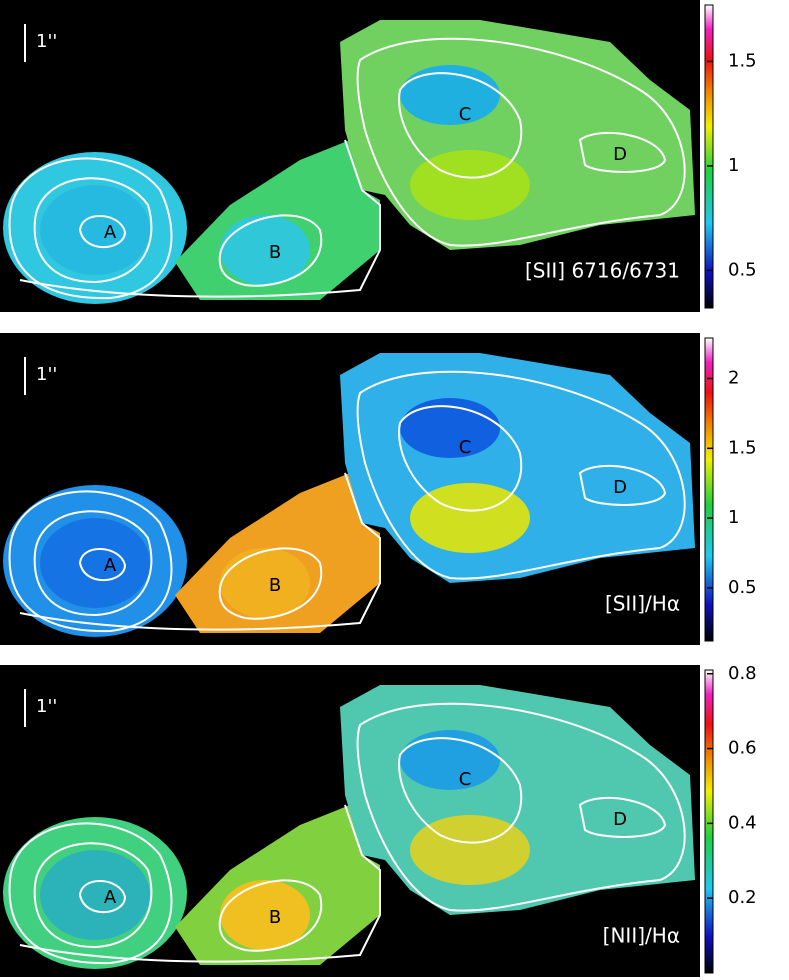 The height and width of the screenshot is (980, 789). Describe the element at coordinates (602, 271) in the screenshot. I see `panel-title: [SII] 6716/6731` at that location.